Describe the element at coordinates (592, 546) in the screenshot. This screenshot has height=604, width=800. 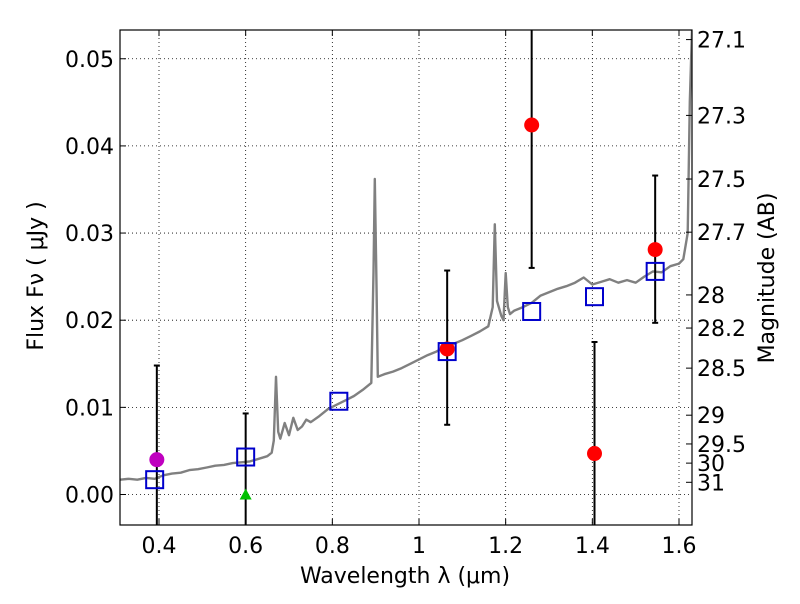
I see `x-tick-label: 1.4` at that location.